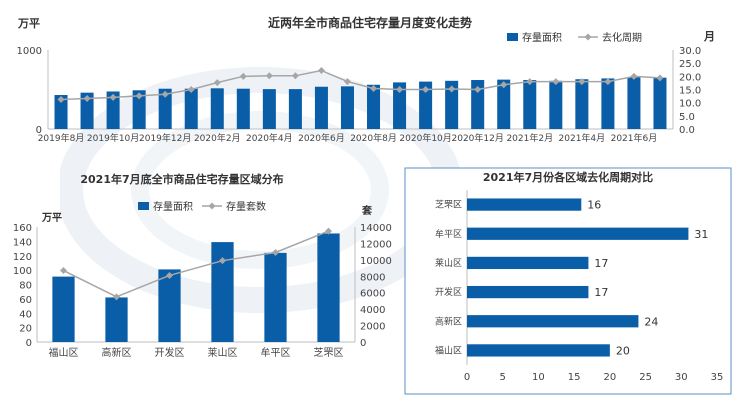  Describe the element at coordinates (61, 138) in the screenshot. I see `monthly-trend-x-tick: 2019年8月` at that location.